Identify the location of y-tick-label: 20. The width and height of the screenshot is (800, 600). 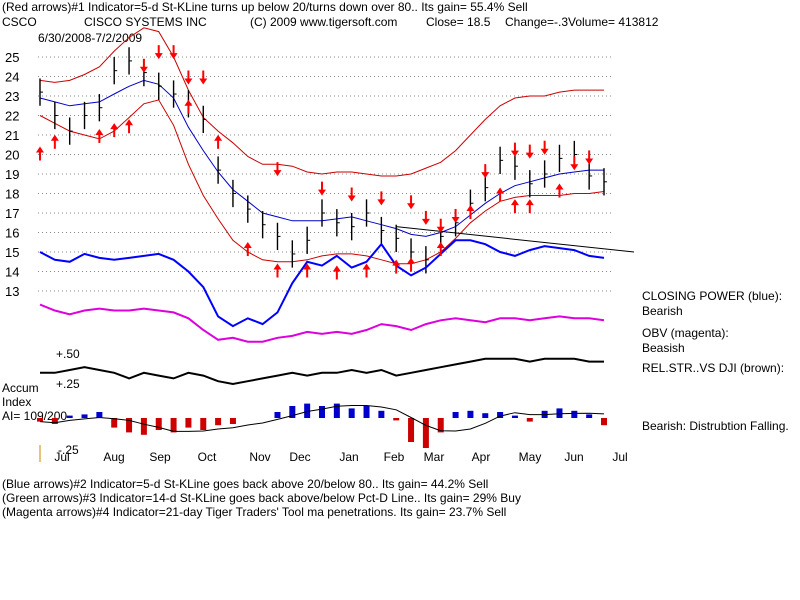
(12, 155).